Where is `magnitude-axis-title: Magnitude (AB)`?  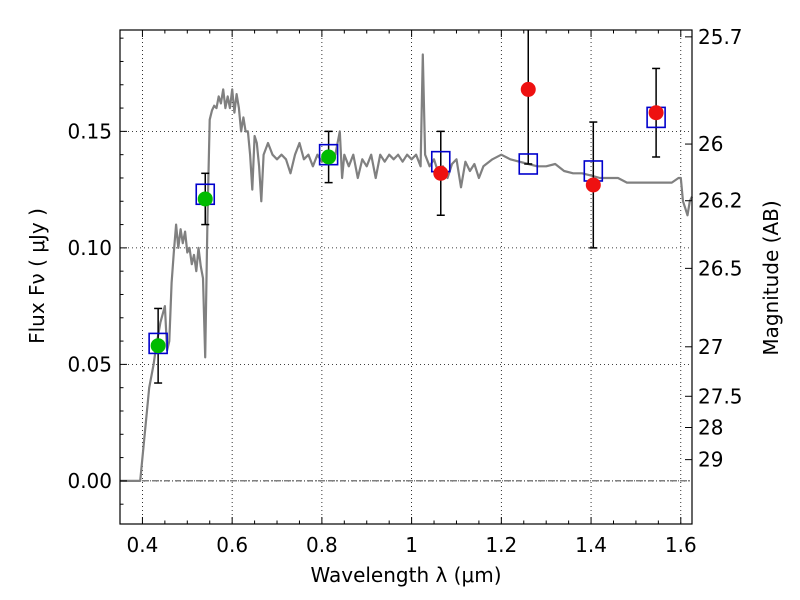 magnitude-axis-title: Magnitude (AB) is located at coordinates (771, 277).